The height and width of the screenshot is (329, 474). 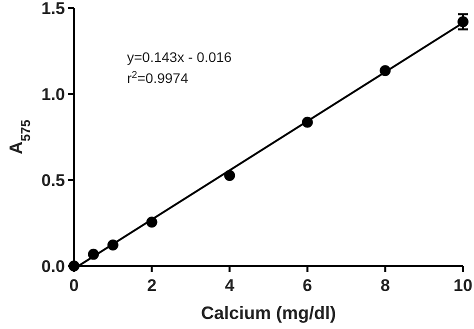 What do you see at coordinates (179, 57) in the screenshot?
I see `annotation: y=0.143x - 0.016` at bounding box center [179, 57].